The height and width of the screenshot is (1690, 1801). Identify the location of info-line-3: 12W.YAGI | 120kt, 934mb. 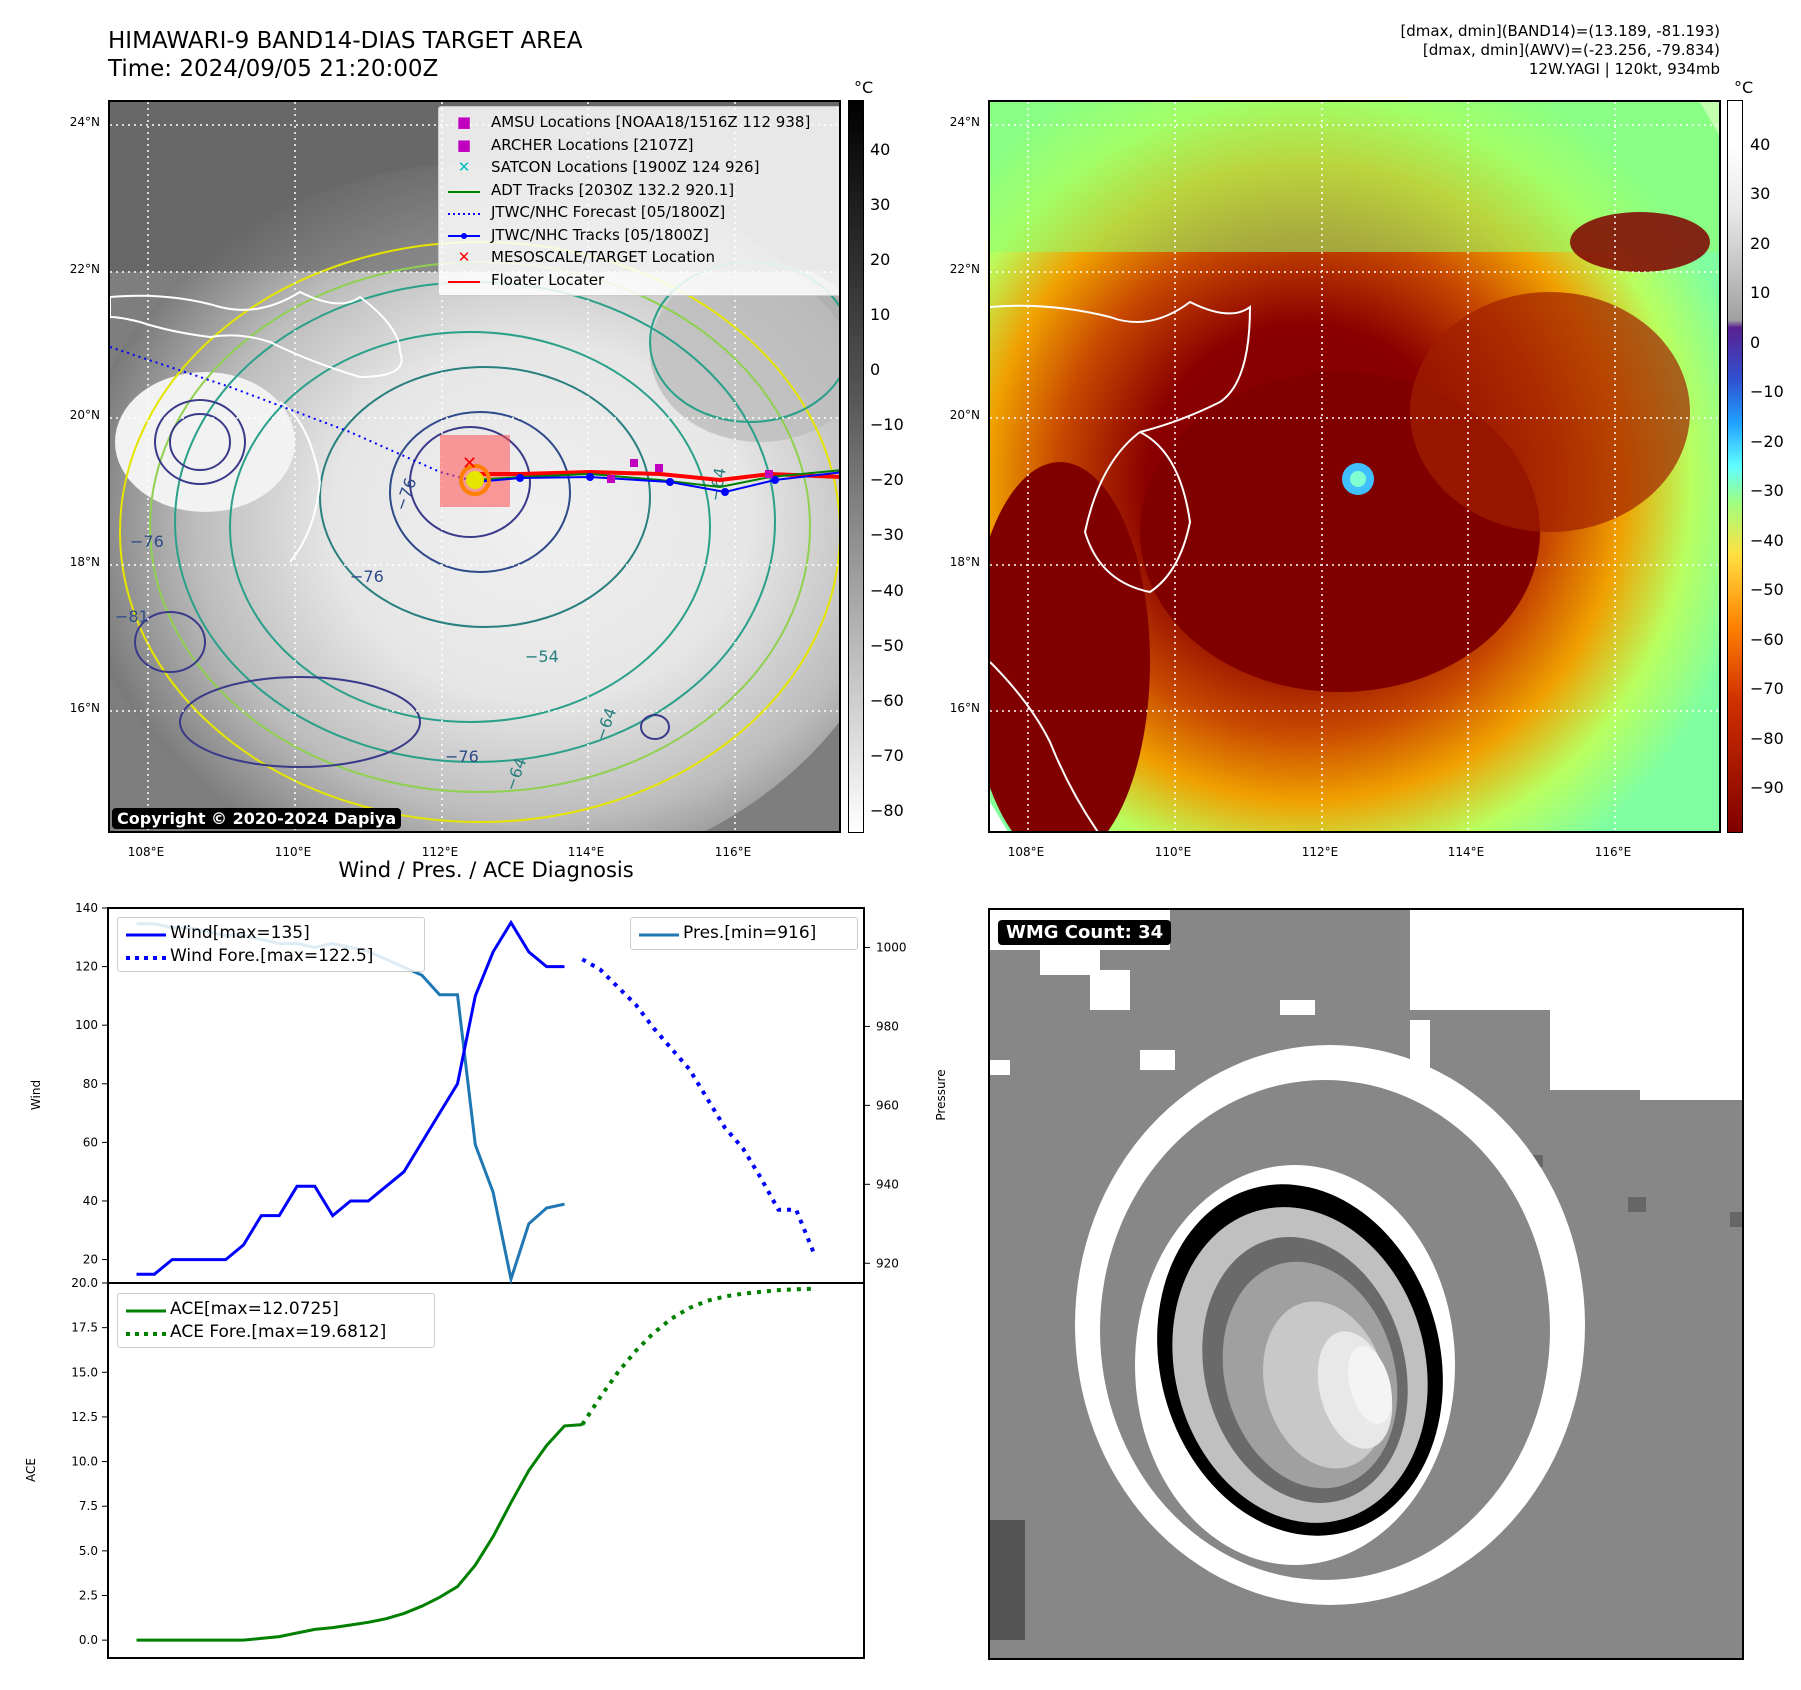
(1624, 69).